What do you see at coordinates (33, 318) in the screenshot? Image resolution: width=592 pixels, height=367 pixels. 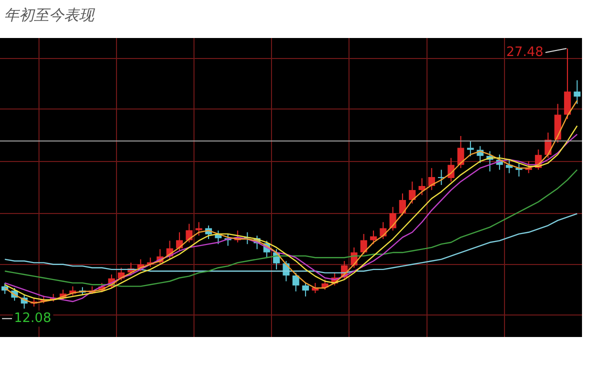 I see `annotation: 12.08` at bounding box center [33, 318].